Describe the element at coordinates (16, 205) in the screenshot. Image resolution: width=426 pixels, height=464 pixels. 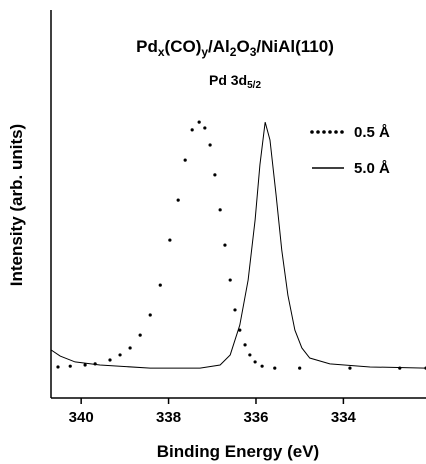
I see `y-axis-label: Intensity (arb. units)` at that location.